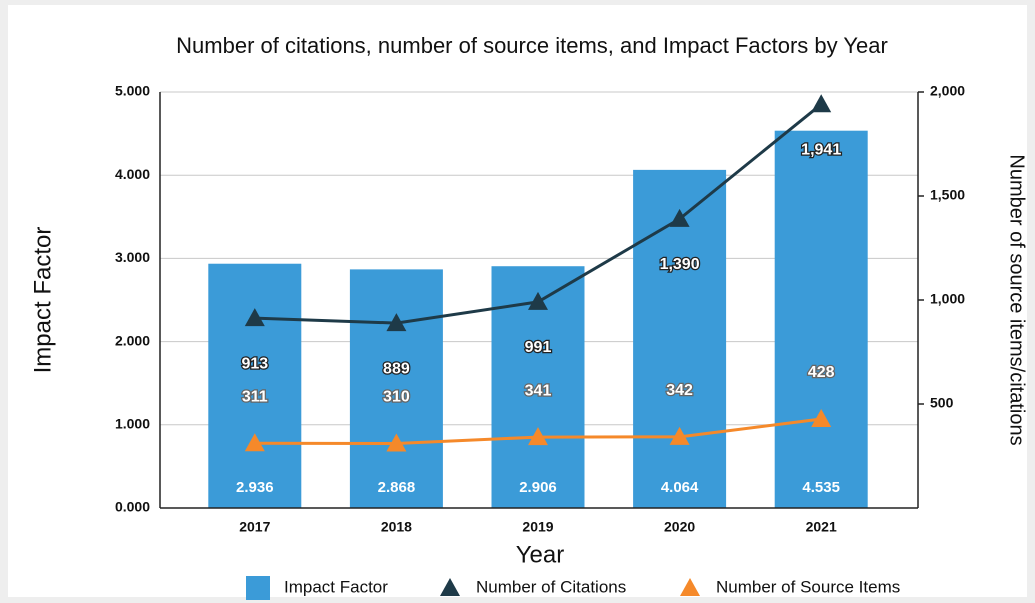  Describe the element at coordinates (397, 487) in the screenshot. I see `data-label: 2.868` at that location.